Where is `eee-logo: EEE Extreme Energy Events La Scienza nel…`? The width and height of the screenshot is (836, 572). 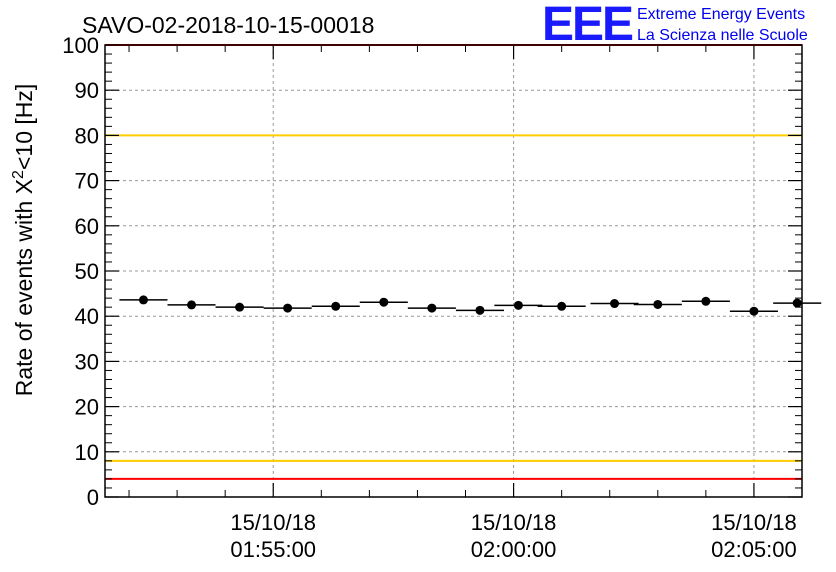 eee-logo: EEE Extreme Energy Events La Scienza nel… is located at coordinates (675, 25).